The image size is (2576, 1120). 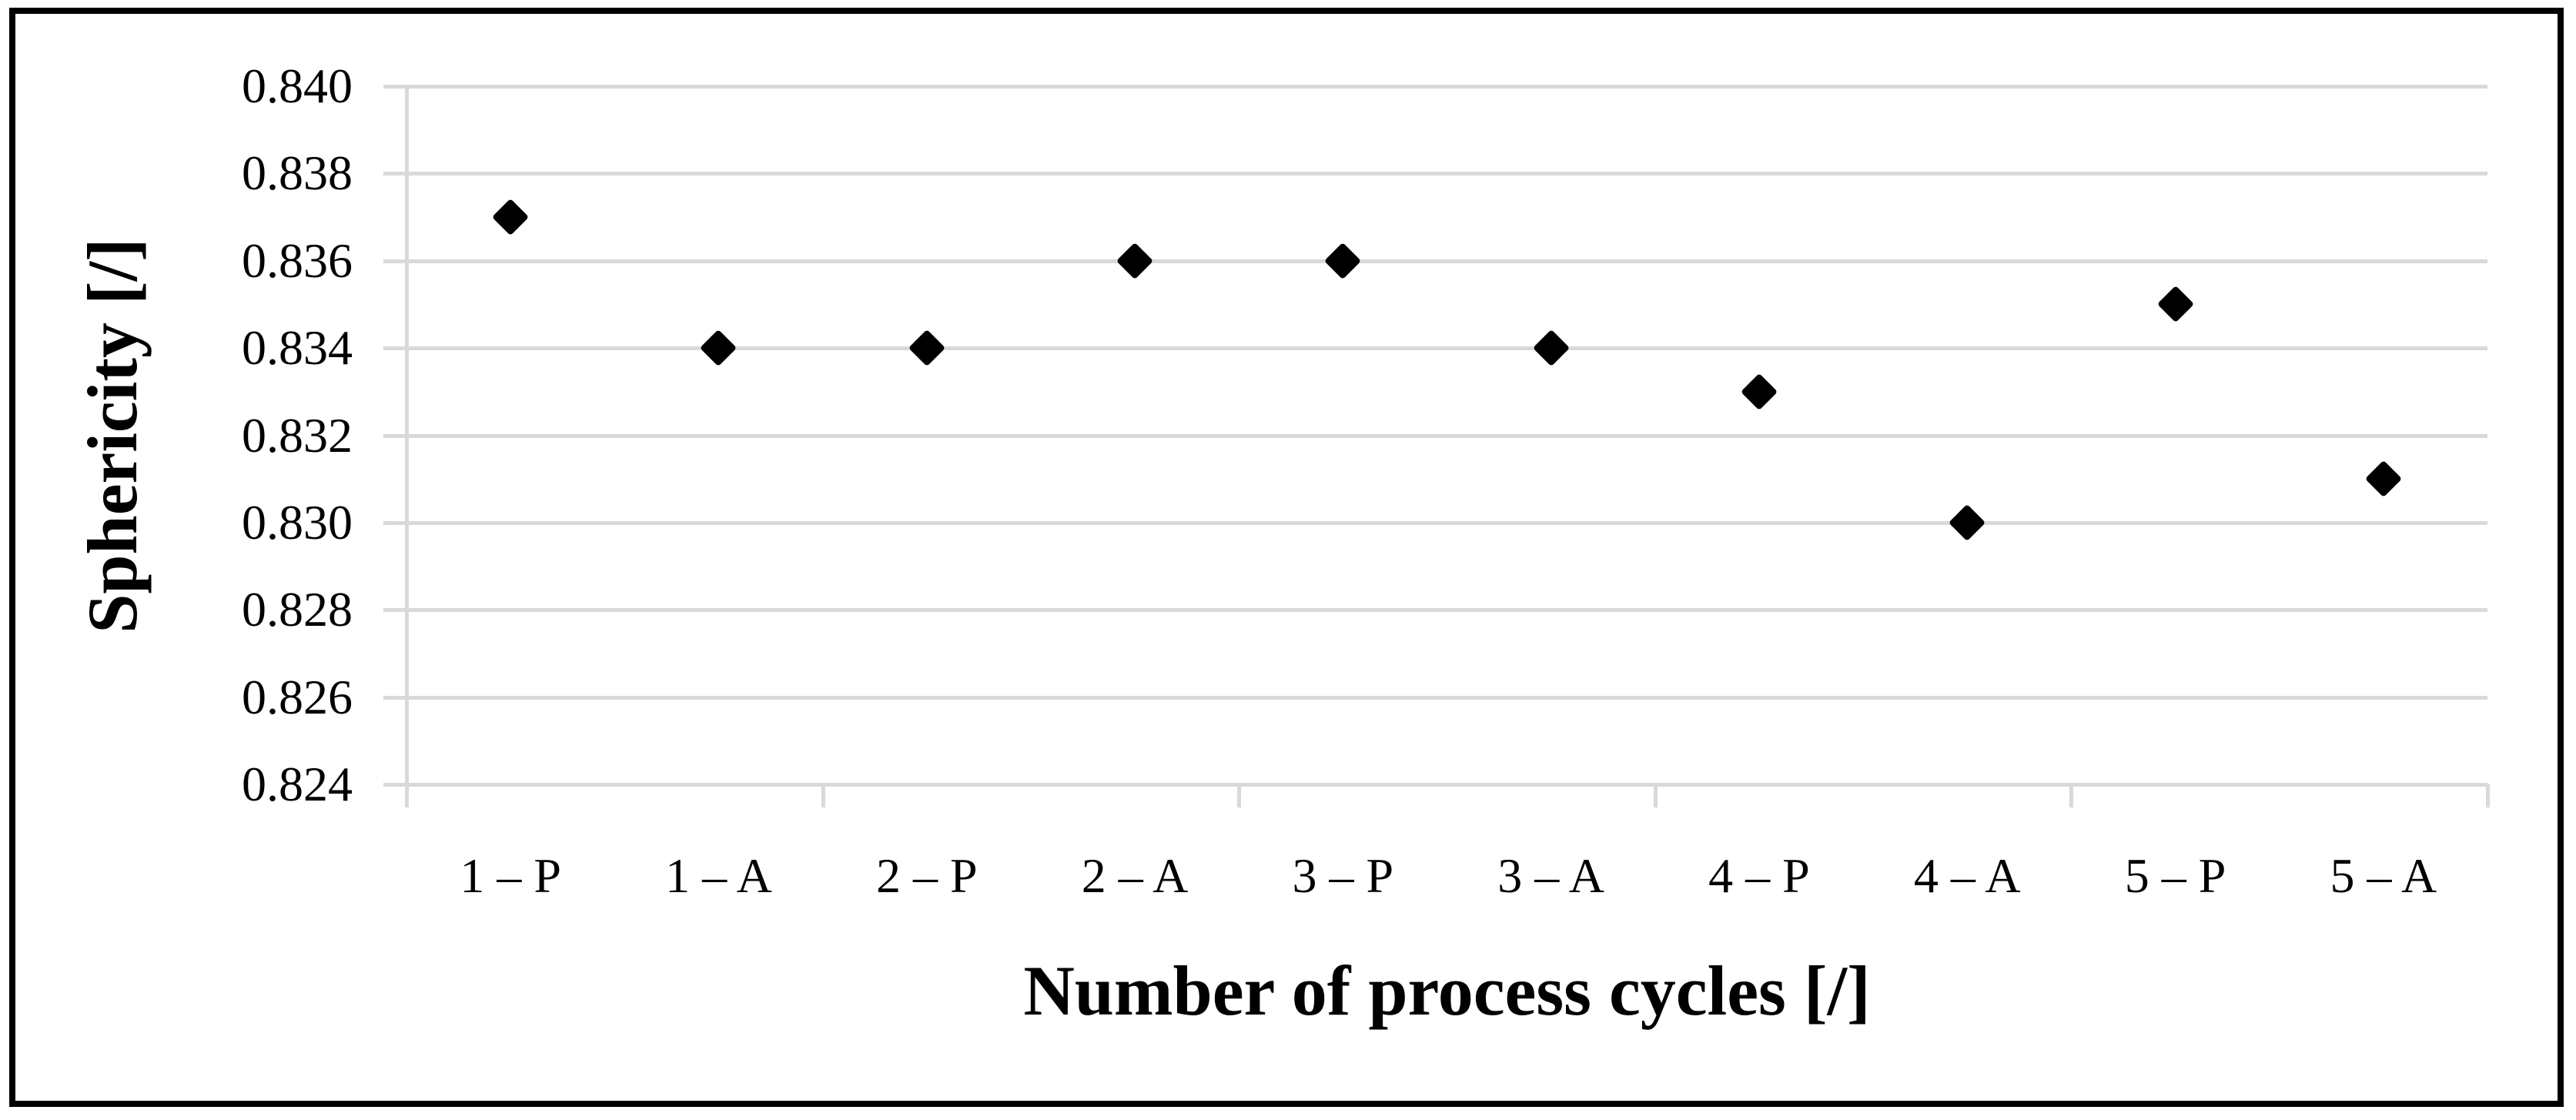 What do you see at coordinates (113, 435) in the screenshot?
I see `y-axis-title: Sphericity [/]` at bounding box center [113, 435].